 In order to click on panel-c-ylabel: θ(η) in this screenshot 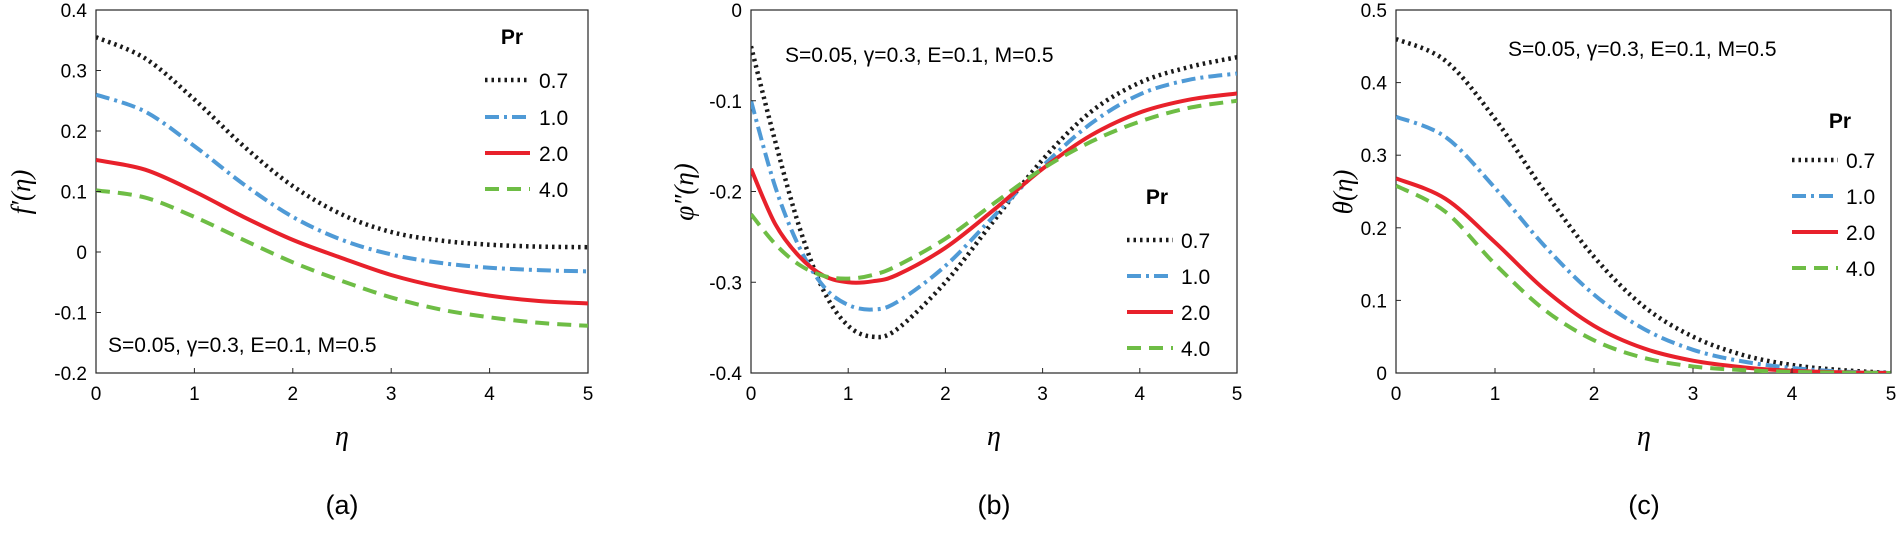, I will do `click(1343, 192)`.